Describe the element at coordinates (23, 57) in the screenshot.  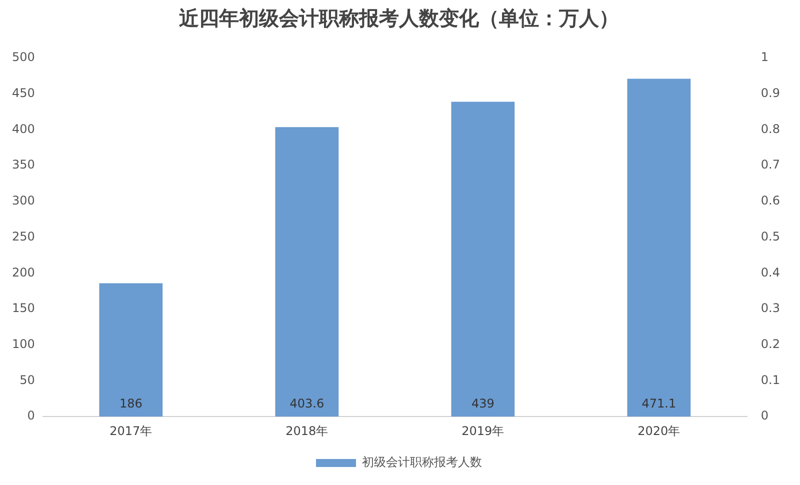
I see `y-tick-label: 500` at that location.